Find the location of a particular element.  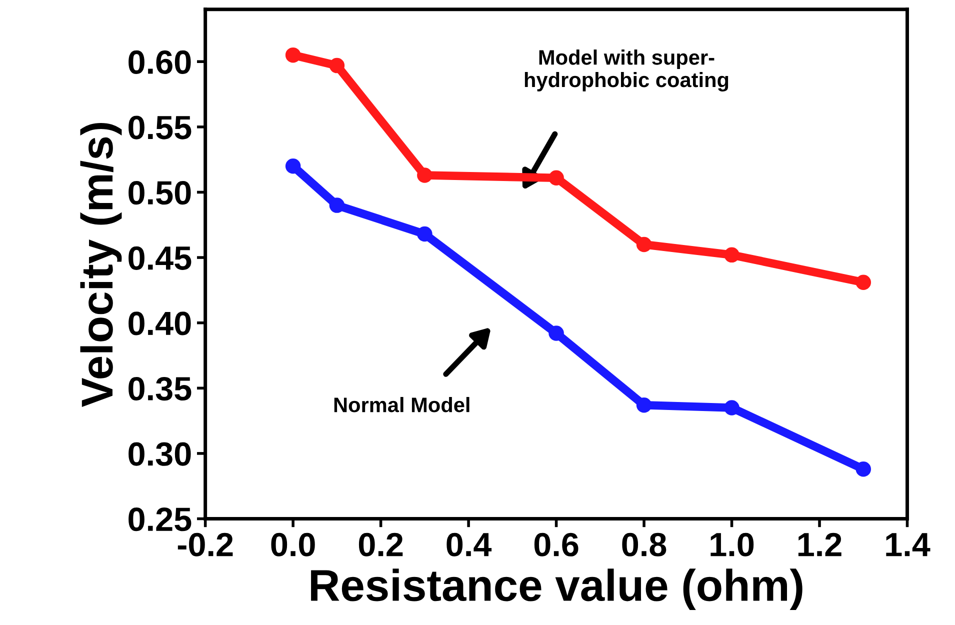

y-tick-label: 0.40 is located at coordinates (159, 324).